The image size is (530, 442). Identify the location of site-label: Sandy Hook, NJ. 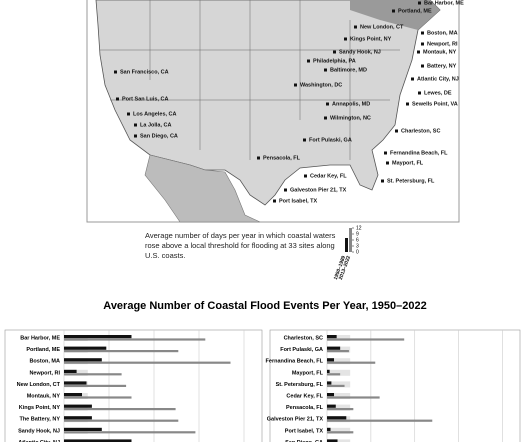
(360, 52).